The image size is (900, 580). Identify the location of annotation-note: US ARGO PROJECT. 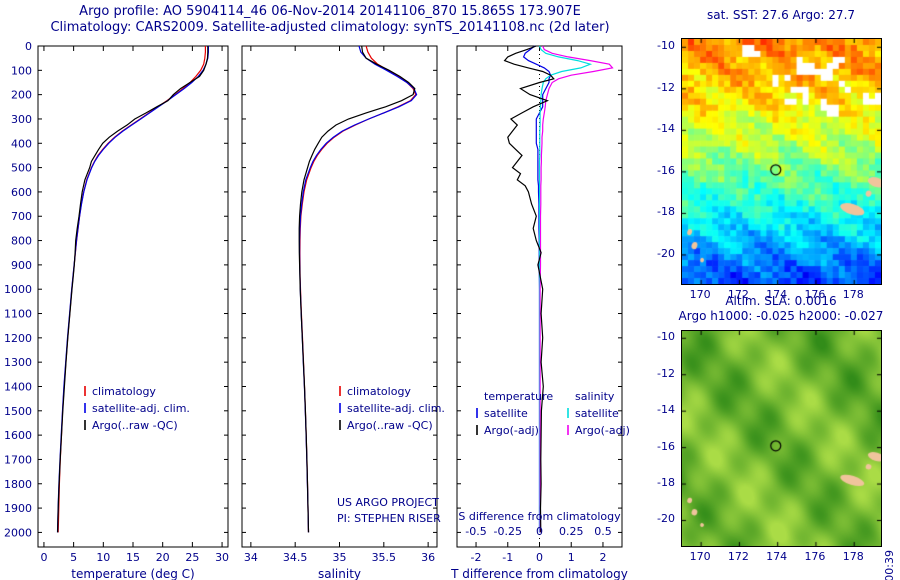
(388, 502).